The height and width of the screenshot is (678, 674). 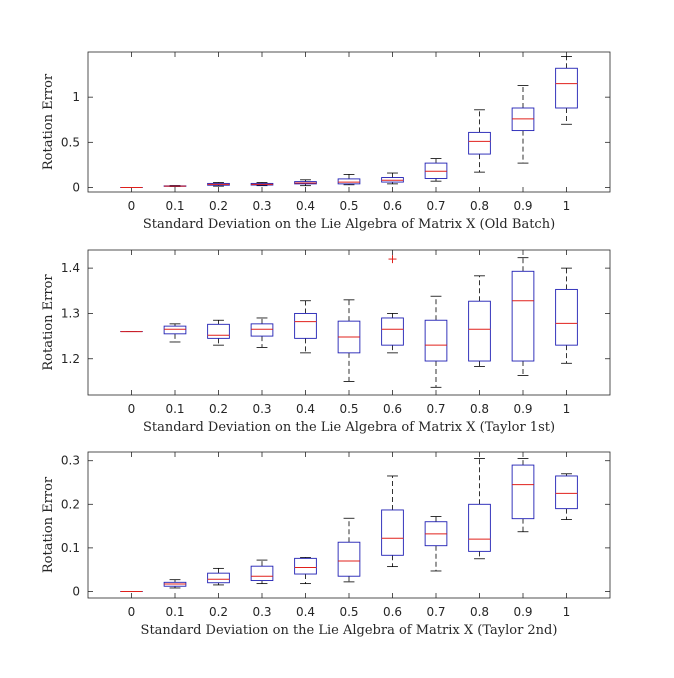 I want to click on y-tick-label: 1.2, so click(x=70, y=359).